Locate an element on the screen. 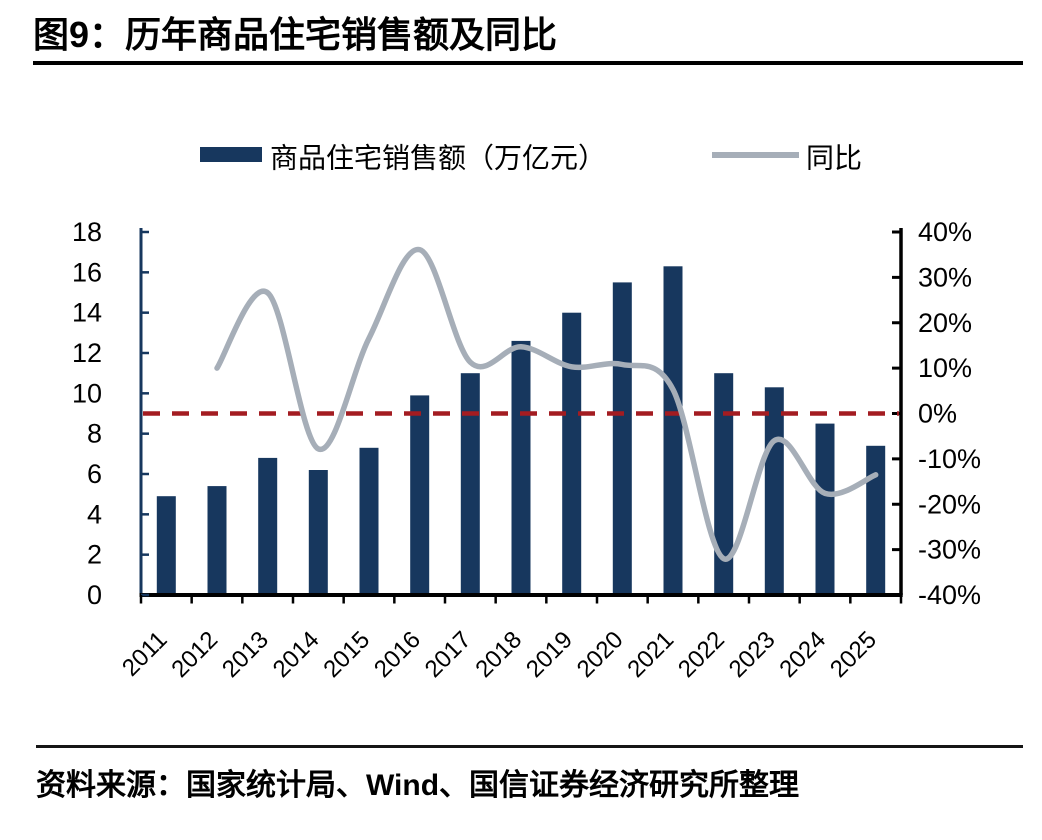  x-label-2013: 2013 is located at coordinates (245, 654).